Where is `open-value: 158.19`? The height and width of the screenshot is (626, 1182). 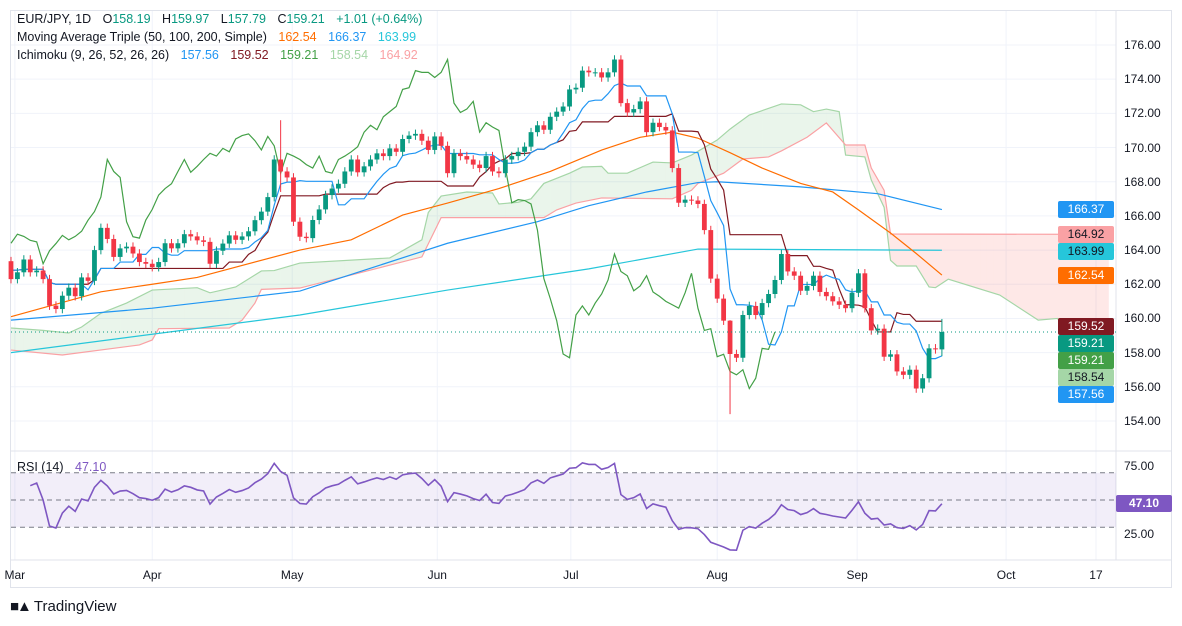
open-value: 158.19 is located at coordinates (131, 19).